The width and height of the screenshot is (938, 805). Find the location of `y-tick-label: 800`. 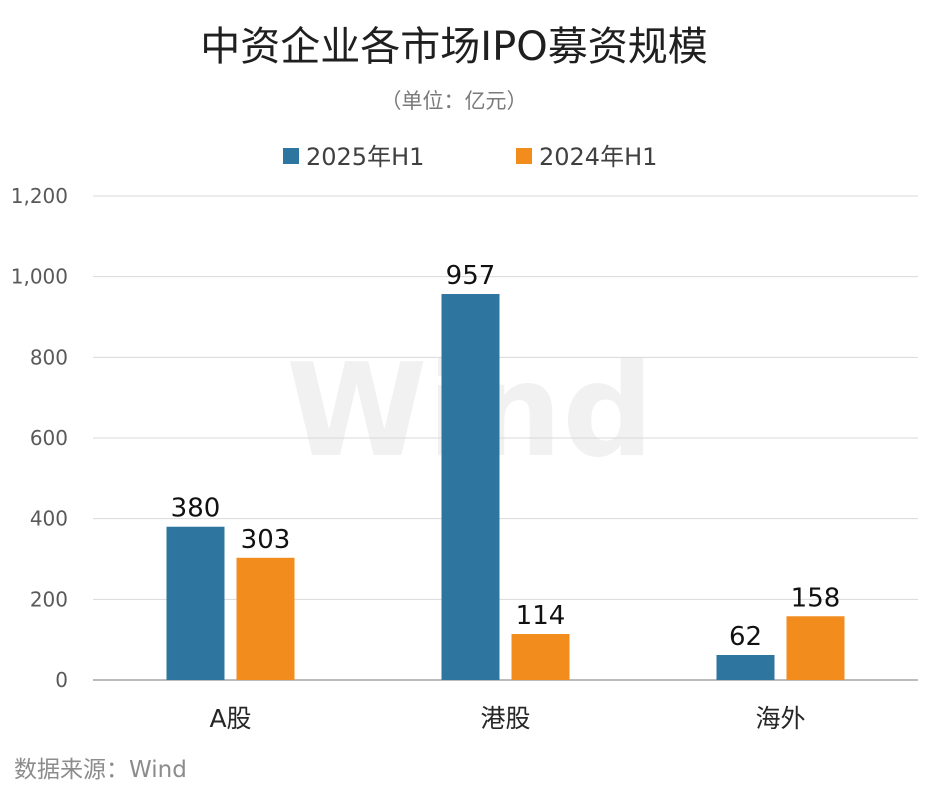

y-tick-label: 800 is located at coordinates (49, 357).